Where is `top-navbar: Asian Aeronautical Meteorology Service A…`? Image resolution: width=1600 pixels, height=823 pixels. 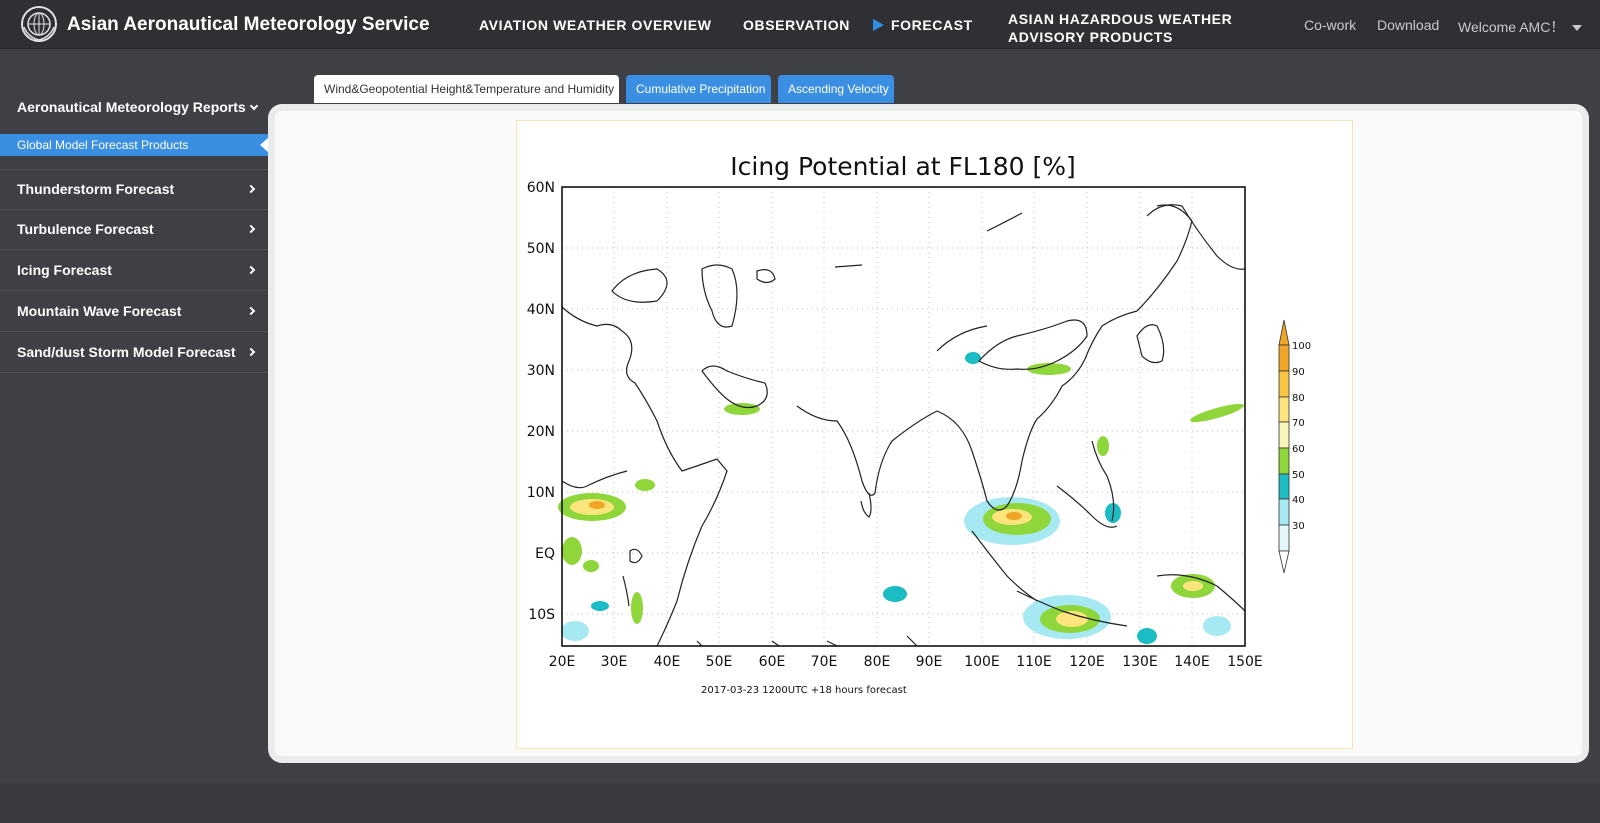 top-navbar: Asian Aeronautical Meteorology Service A… is located at coordinates (800, 24).